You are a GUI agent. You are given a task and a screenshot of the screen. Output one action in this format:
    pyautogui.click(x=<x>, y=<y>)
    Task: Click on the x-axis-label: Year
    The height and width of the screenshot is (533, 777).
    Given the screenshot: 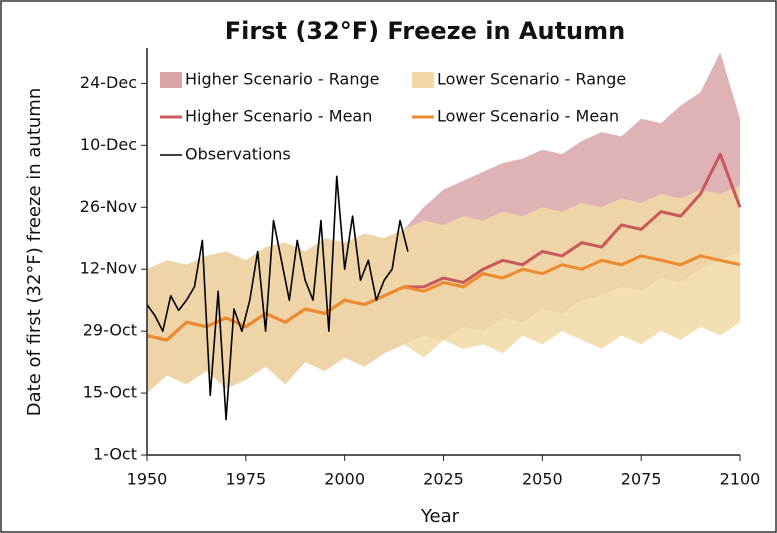 What is the action you would take?
    pyautogui.click(x=440, y=516)
    